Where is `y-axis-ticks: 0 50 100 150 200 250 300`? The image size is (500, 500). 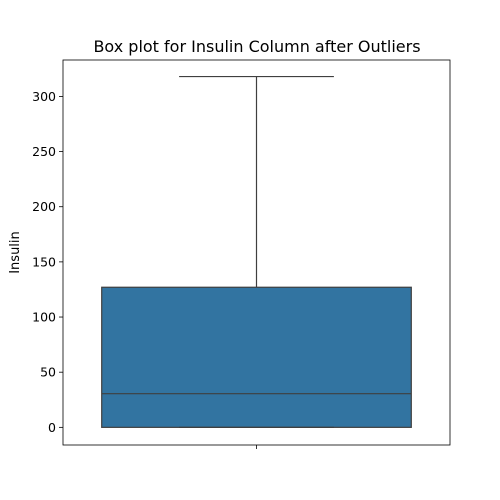
y-axis-ticks: 0 50 100 150 200 250 300 is located at coordinates (47, 262).